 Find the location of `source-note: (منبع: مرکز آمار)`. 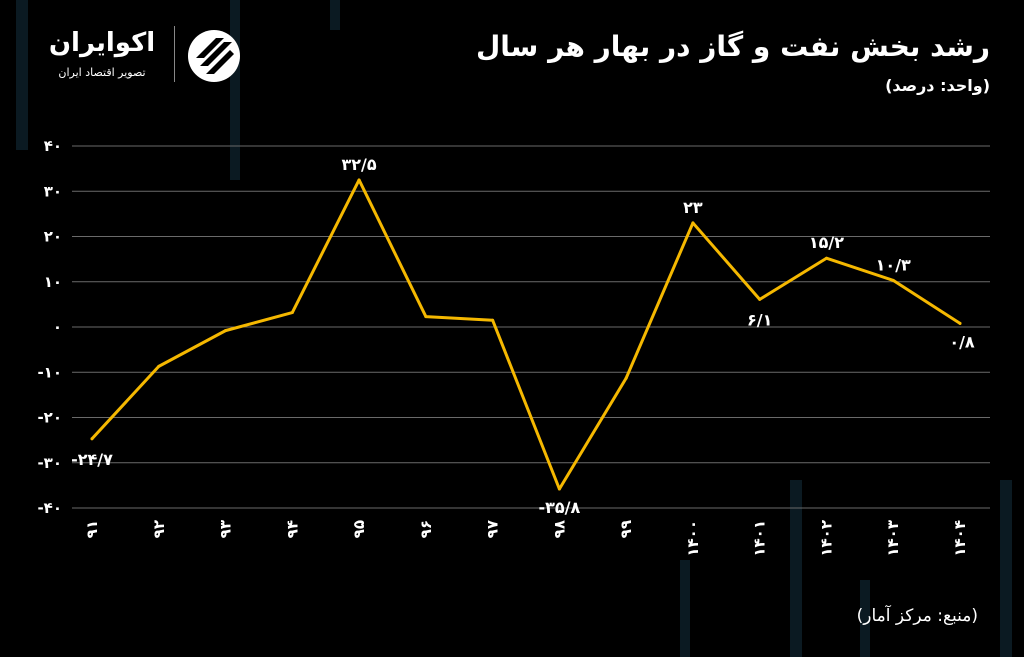

source-note: (منبع: مرکز آمار) is located at coordinates (917, 616).